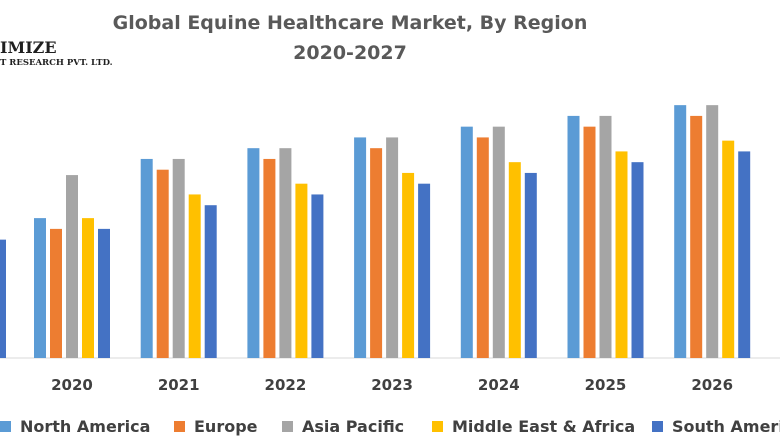  I want to click on chart-title-line2: 2020-2027, so click(350, 53).